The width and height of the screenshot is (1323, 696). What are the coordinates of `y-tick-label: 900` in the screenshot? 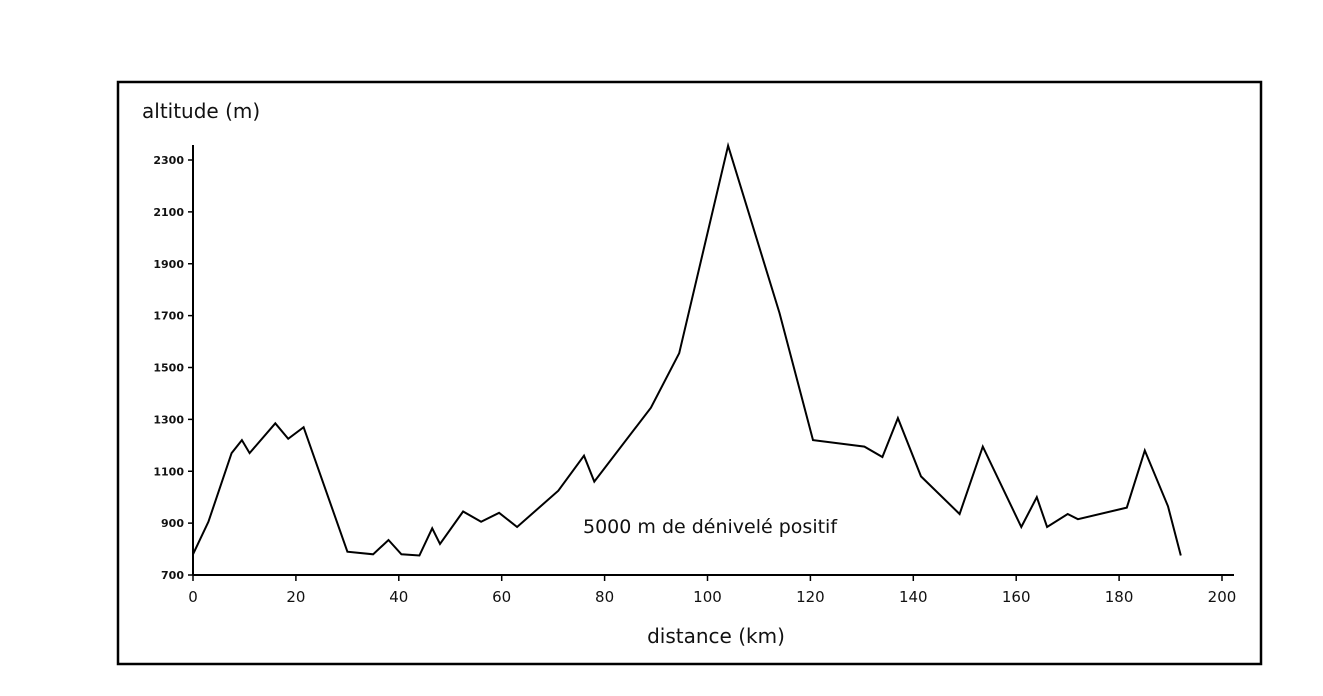 It's located at (172, 523).